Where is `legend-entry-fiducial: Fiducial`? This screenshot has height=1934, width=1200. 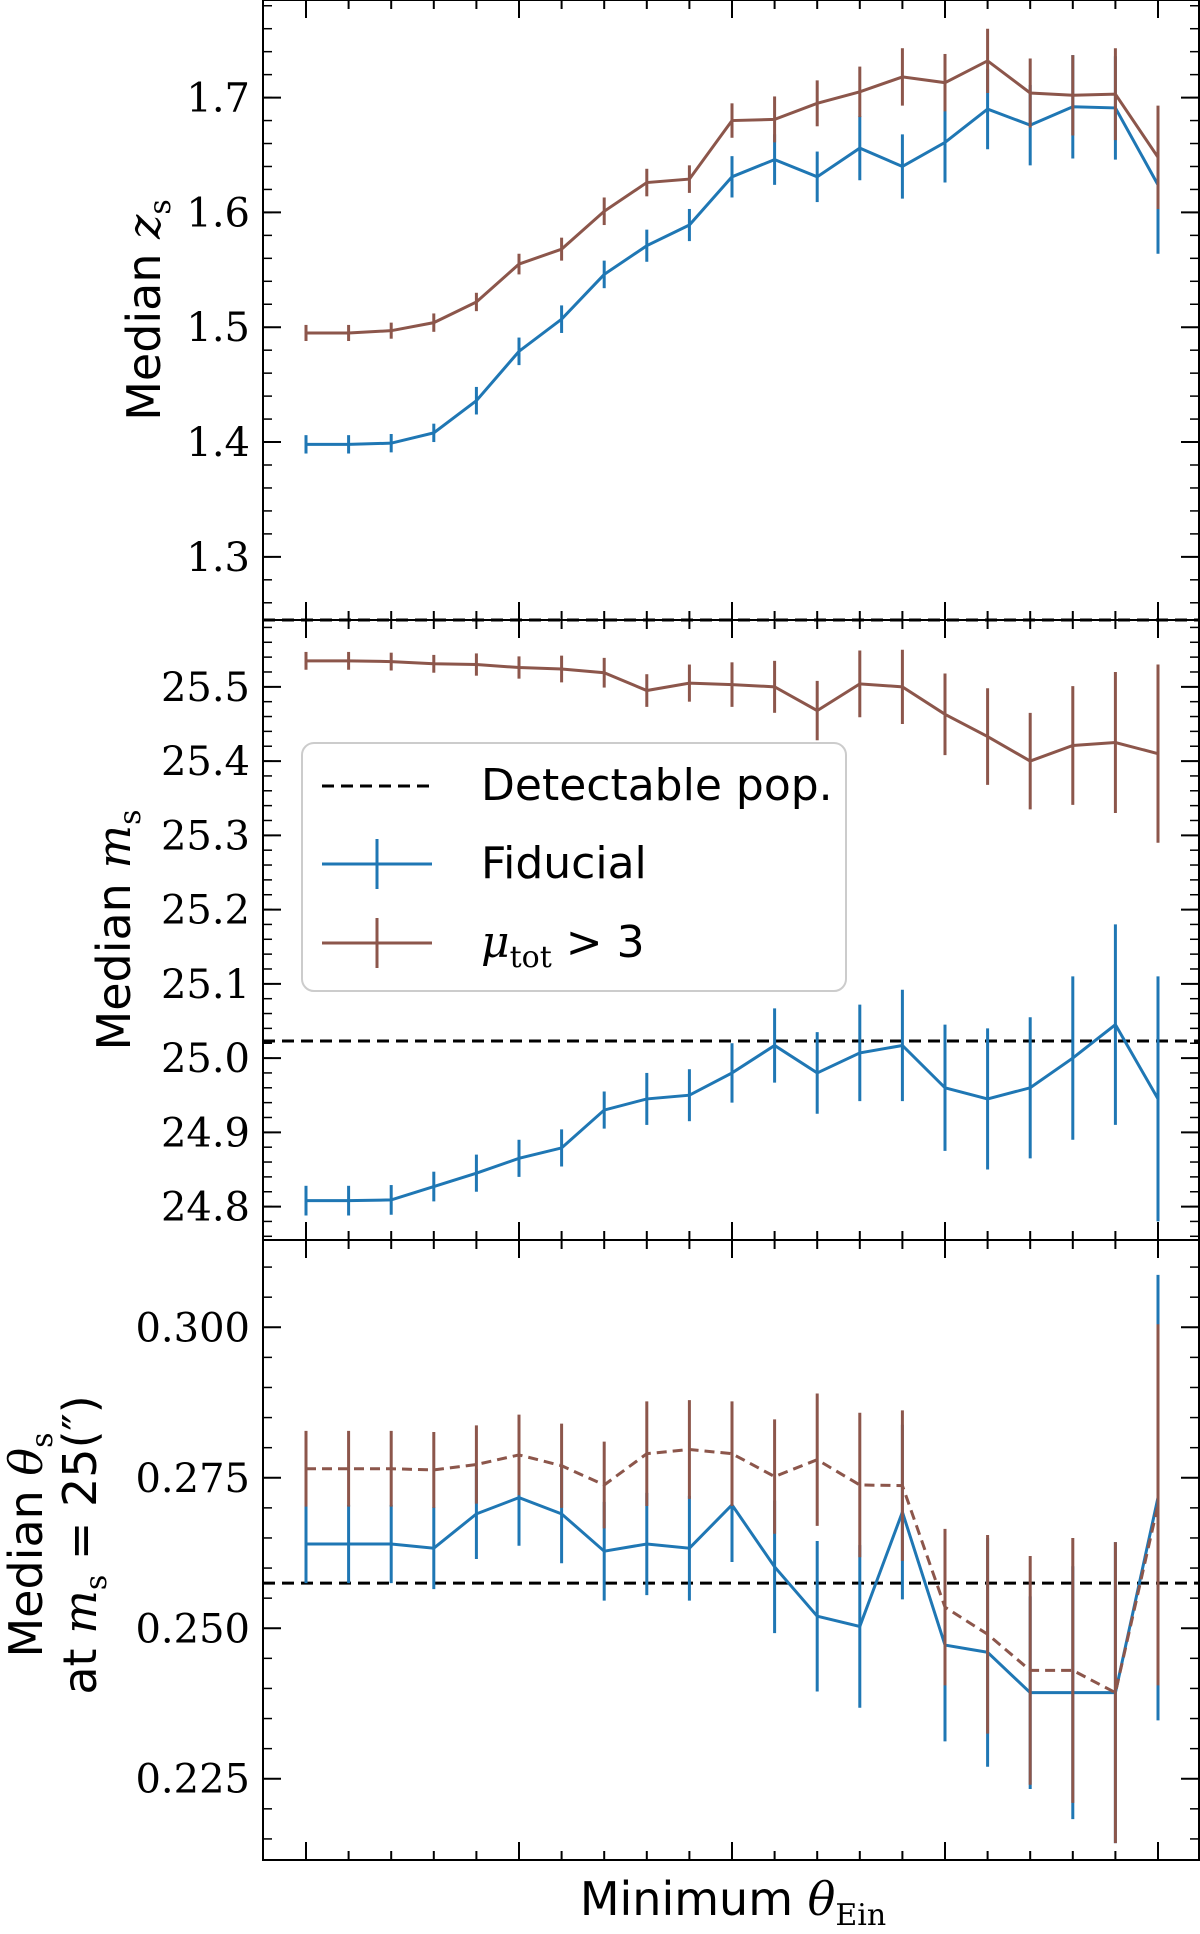 legend-entry-fiducial: Fiducial is located at coordinates (484, 863).